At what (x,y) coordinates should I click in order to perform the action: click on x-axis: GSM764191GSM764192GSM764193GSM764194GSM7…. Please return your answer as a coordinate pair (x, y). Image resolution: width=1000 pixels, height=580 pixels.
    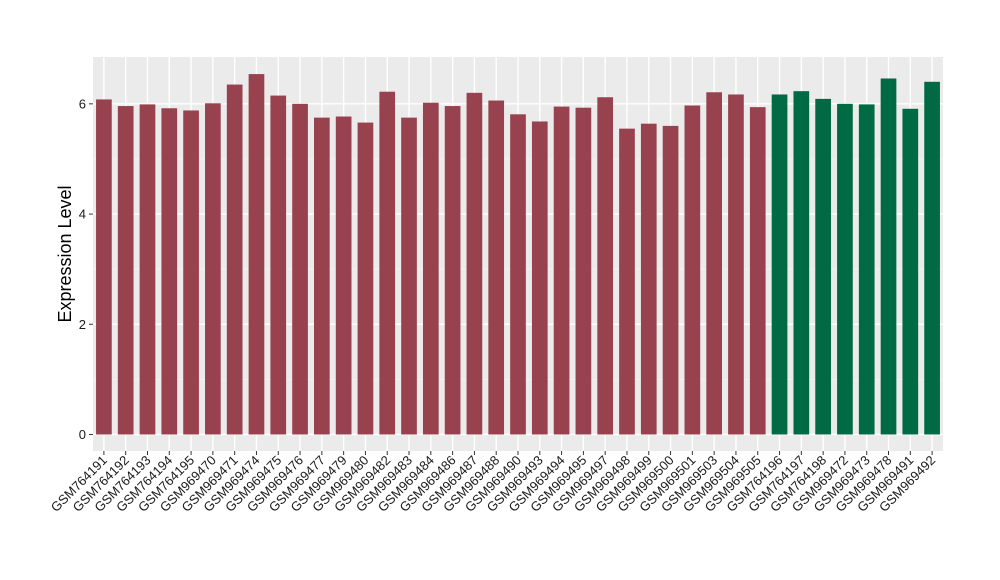
    Looking at the image, I should click on (493, 483).